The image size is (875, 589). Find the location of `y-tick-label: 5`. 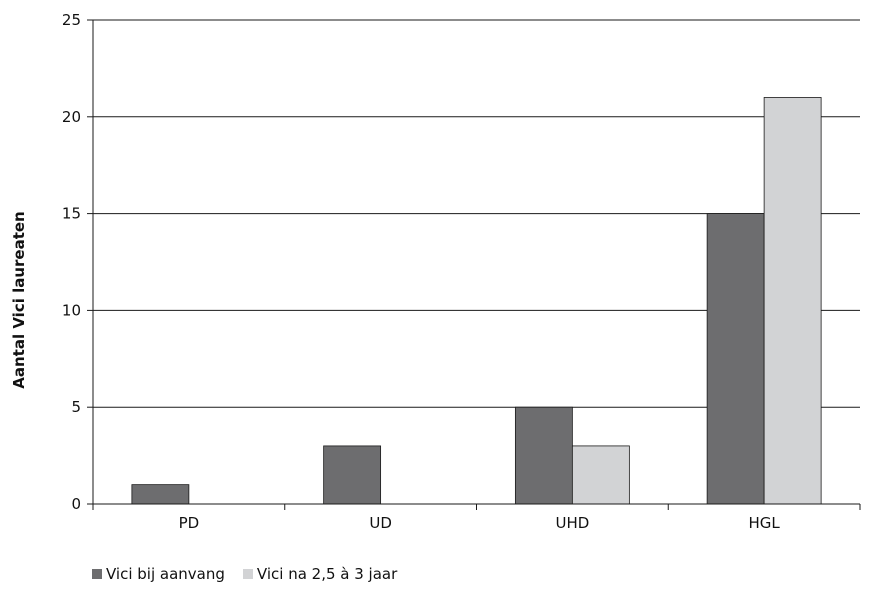

y-tick-label: 5 is located at coordinates (76, 407).